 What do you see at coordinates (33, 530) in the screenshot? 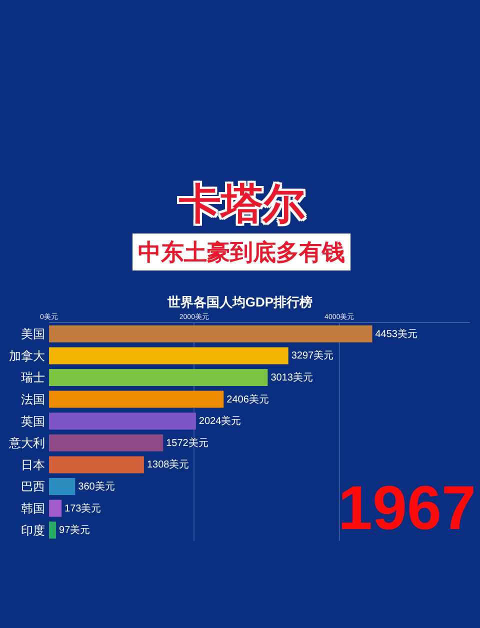
I see `y-tick-label: 印度` at bounding box center [33, 530].